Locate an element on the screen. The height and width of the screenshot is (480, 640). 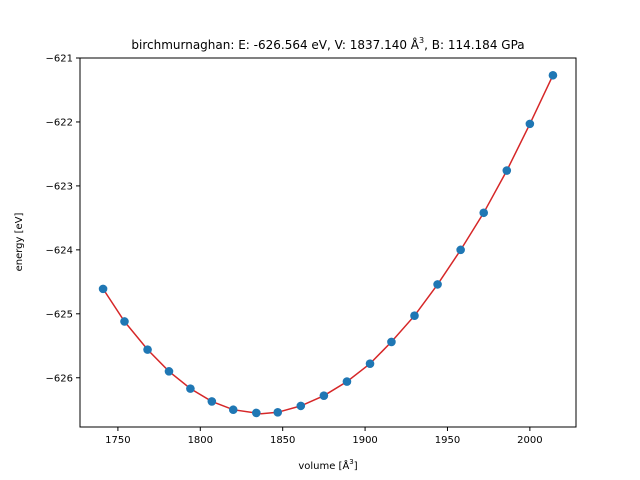
x-tick-label: 1750 is located at coordinates (117, 440).